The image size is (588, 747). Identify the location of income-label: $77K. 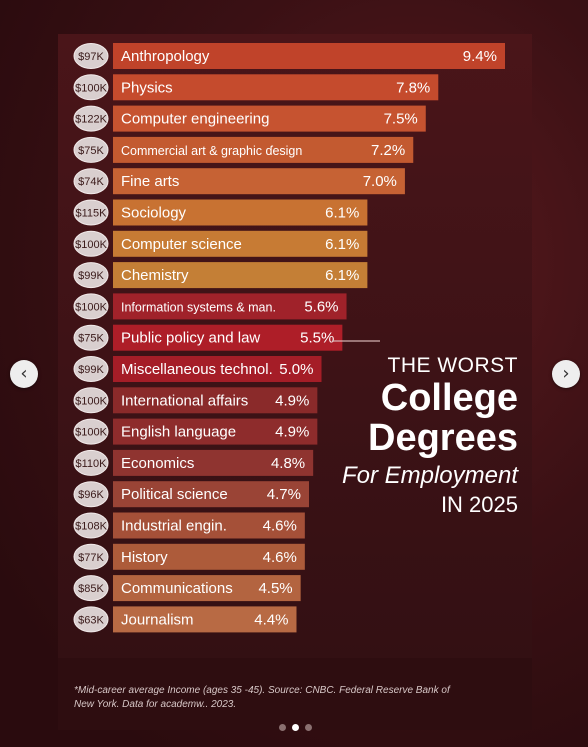
(91, 558).